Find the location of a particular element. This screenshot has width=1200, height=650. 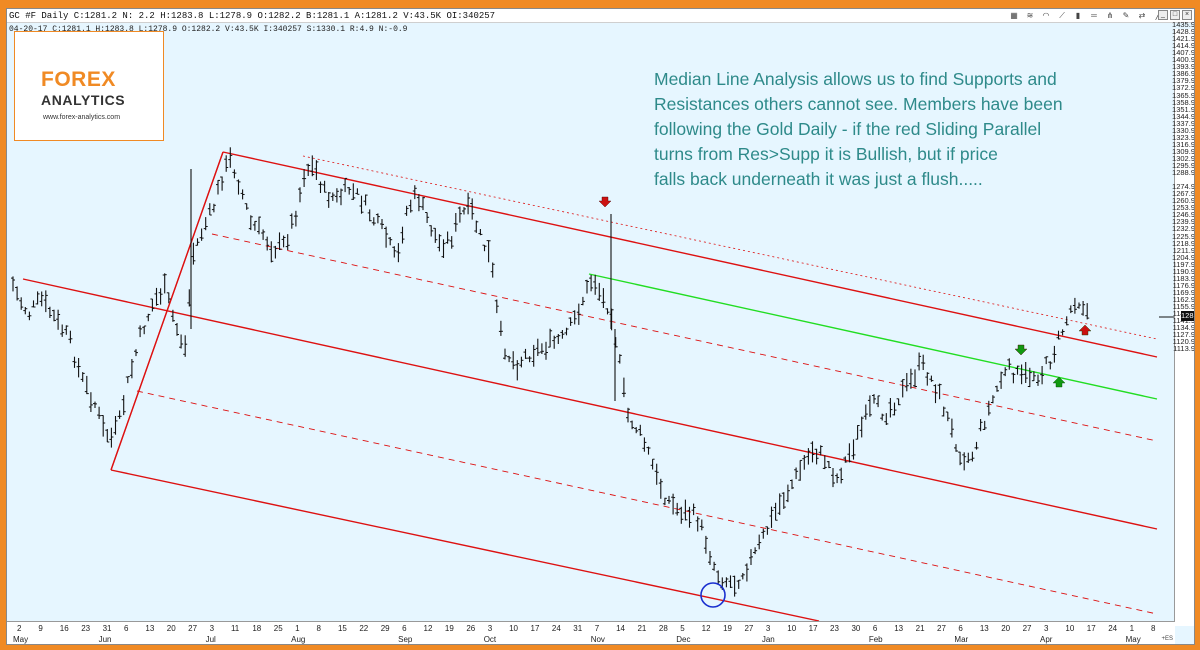

price-tick-label: 1232.9 is located at coordinates (1183, 229).